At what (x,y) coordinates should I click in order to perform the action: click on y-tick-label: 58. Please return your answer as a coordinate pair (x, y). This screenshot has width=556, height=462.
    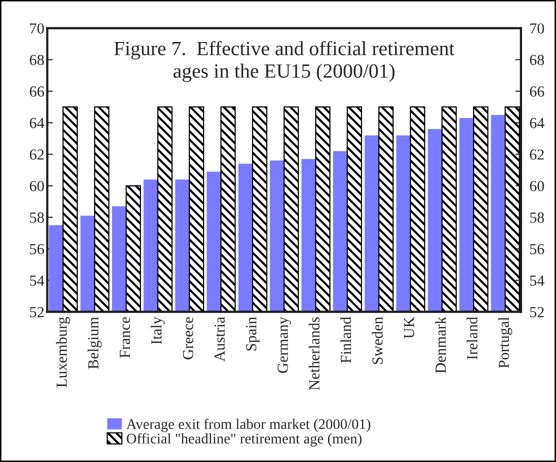
    Looking at the image, I should click on (37, 217).